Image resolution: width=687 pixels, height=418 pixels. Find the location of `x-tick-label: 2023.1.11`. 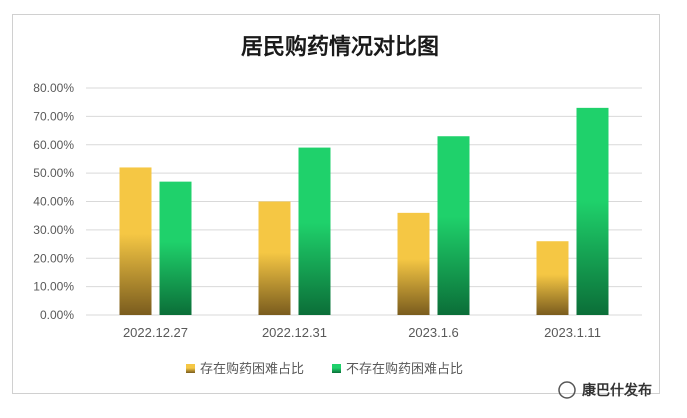

x-tick-label: 2023.1.11 is located at coordinates (572, 332).